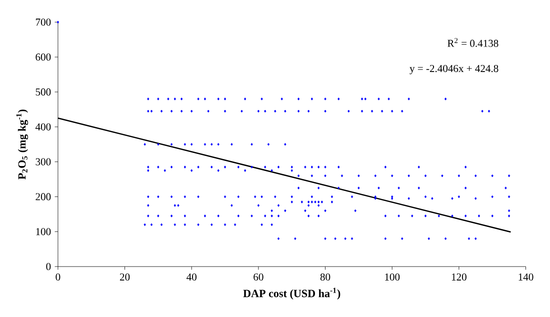 This screenshot has height=317, width=550. Describe the element at coordinates (392, 276) in the screenshot. I see `x-tick-label: 100` at that location.